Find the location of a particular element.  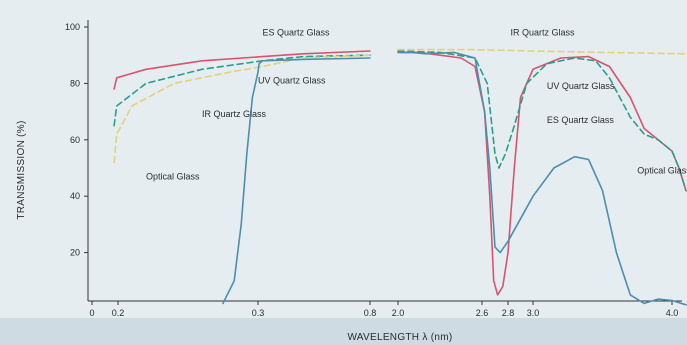

x-tick-label-3: 0.8 is located at coordinates (370, 313).